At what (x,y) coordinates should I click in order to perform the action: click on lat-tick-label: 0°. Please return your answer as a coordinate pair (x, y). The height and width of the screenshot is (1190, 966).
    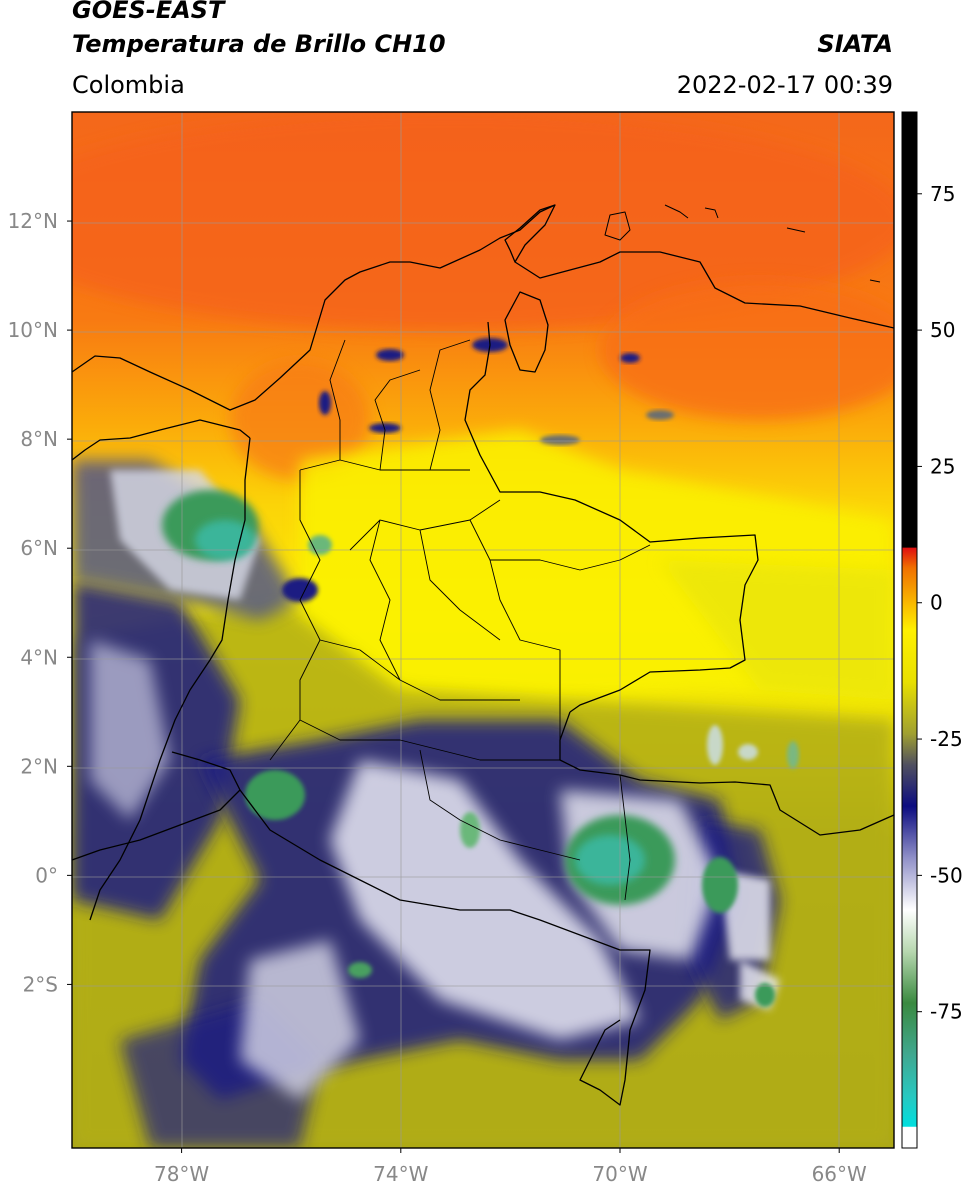
    Looking at the image, I should click on (46, 875).